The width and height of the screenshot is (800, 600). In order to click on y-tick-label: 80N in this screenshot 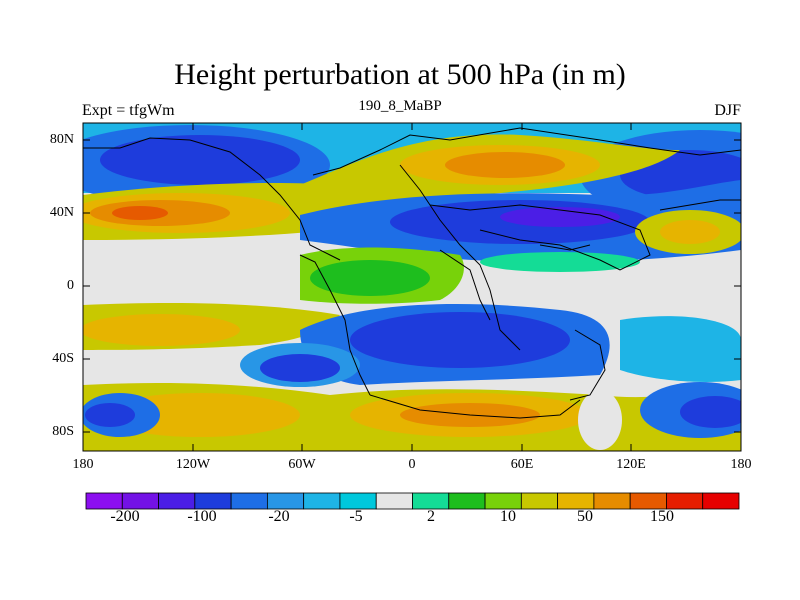, I will do `click(61, 139)`.